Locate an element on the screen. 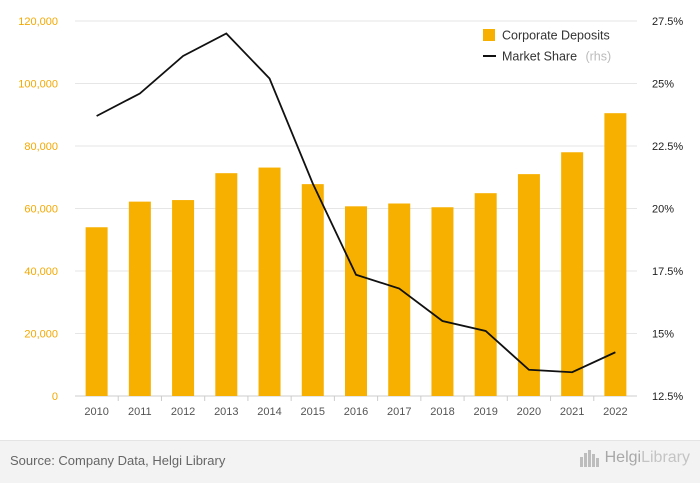 Image resolution: width=700 pixels, height=483 pixels. right-tick-label: 27.5% is located at coordinates (667, 22).